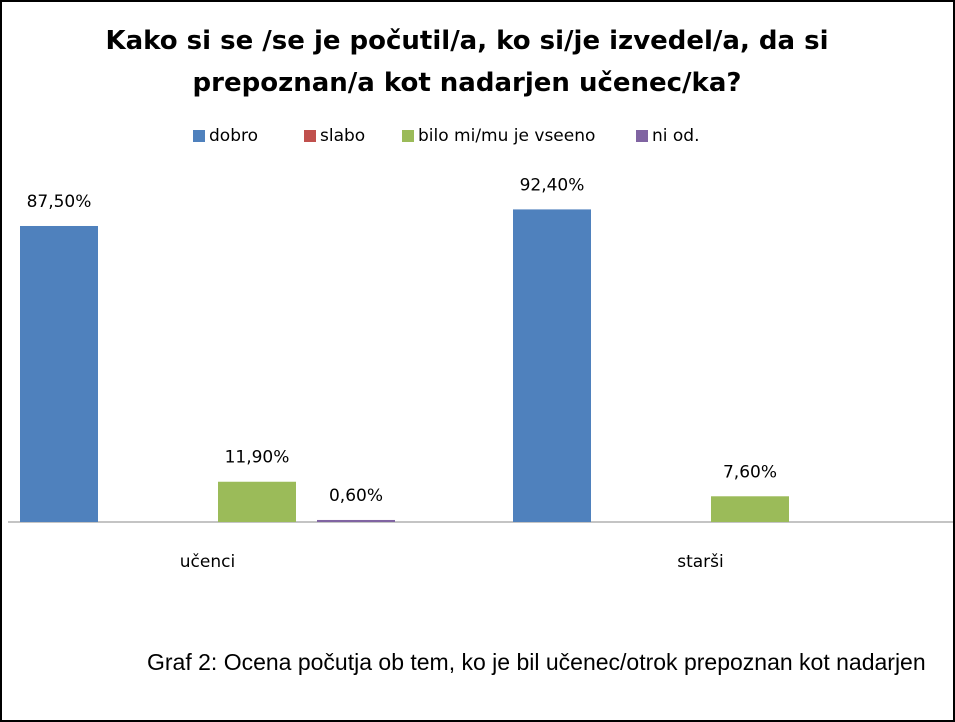 The image size is (955, 722). Describe the element at coordinates (676, 136) in the screenshot. I see `legend-label: ni od.` at that location.